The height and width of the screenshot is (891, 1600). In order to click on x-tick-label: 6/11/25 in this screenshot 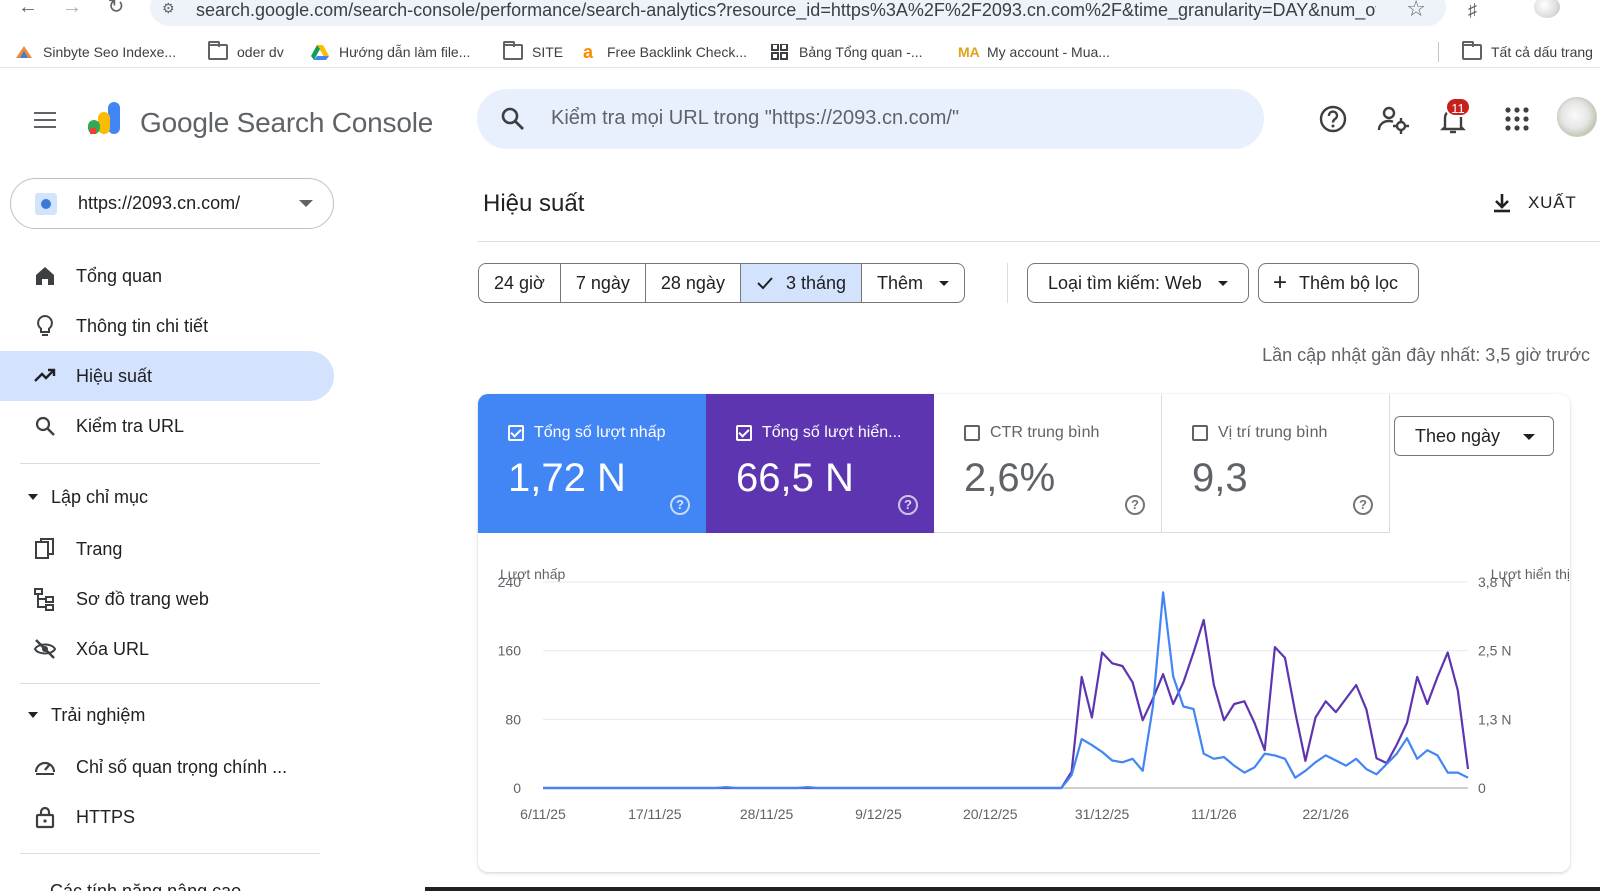, I will do `click(543, 814)`.